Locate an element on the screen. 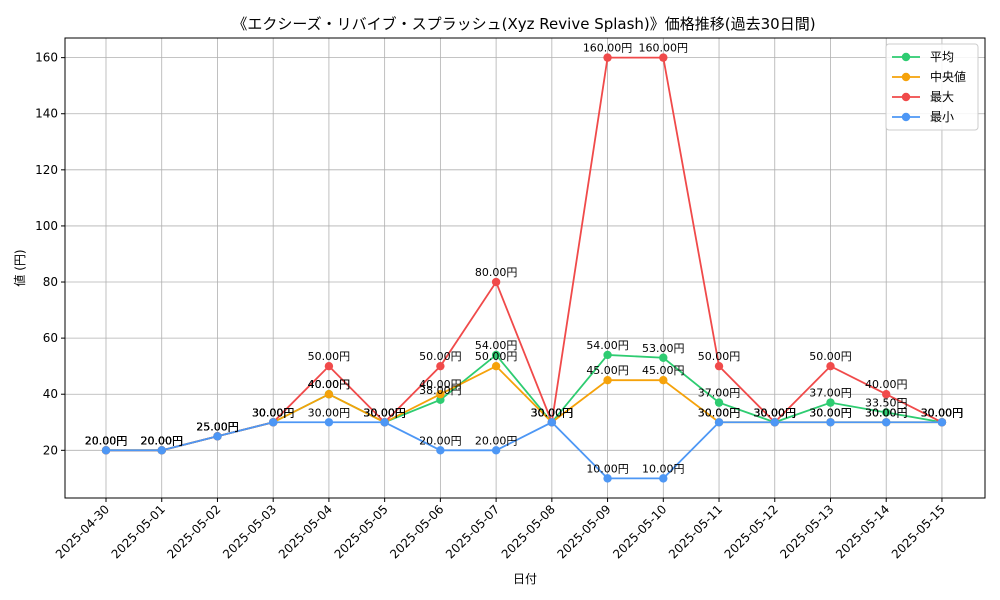 This screenshot has height=600, width=1000. data-label-average: 33.50円 is located at coordinates (886, 402).